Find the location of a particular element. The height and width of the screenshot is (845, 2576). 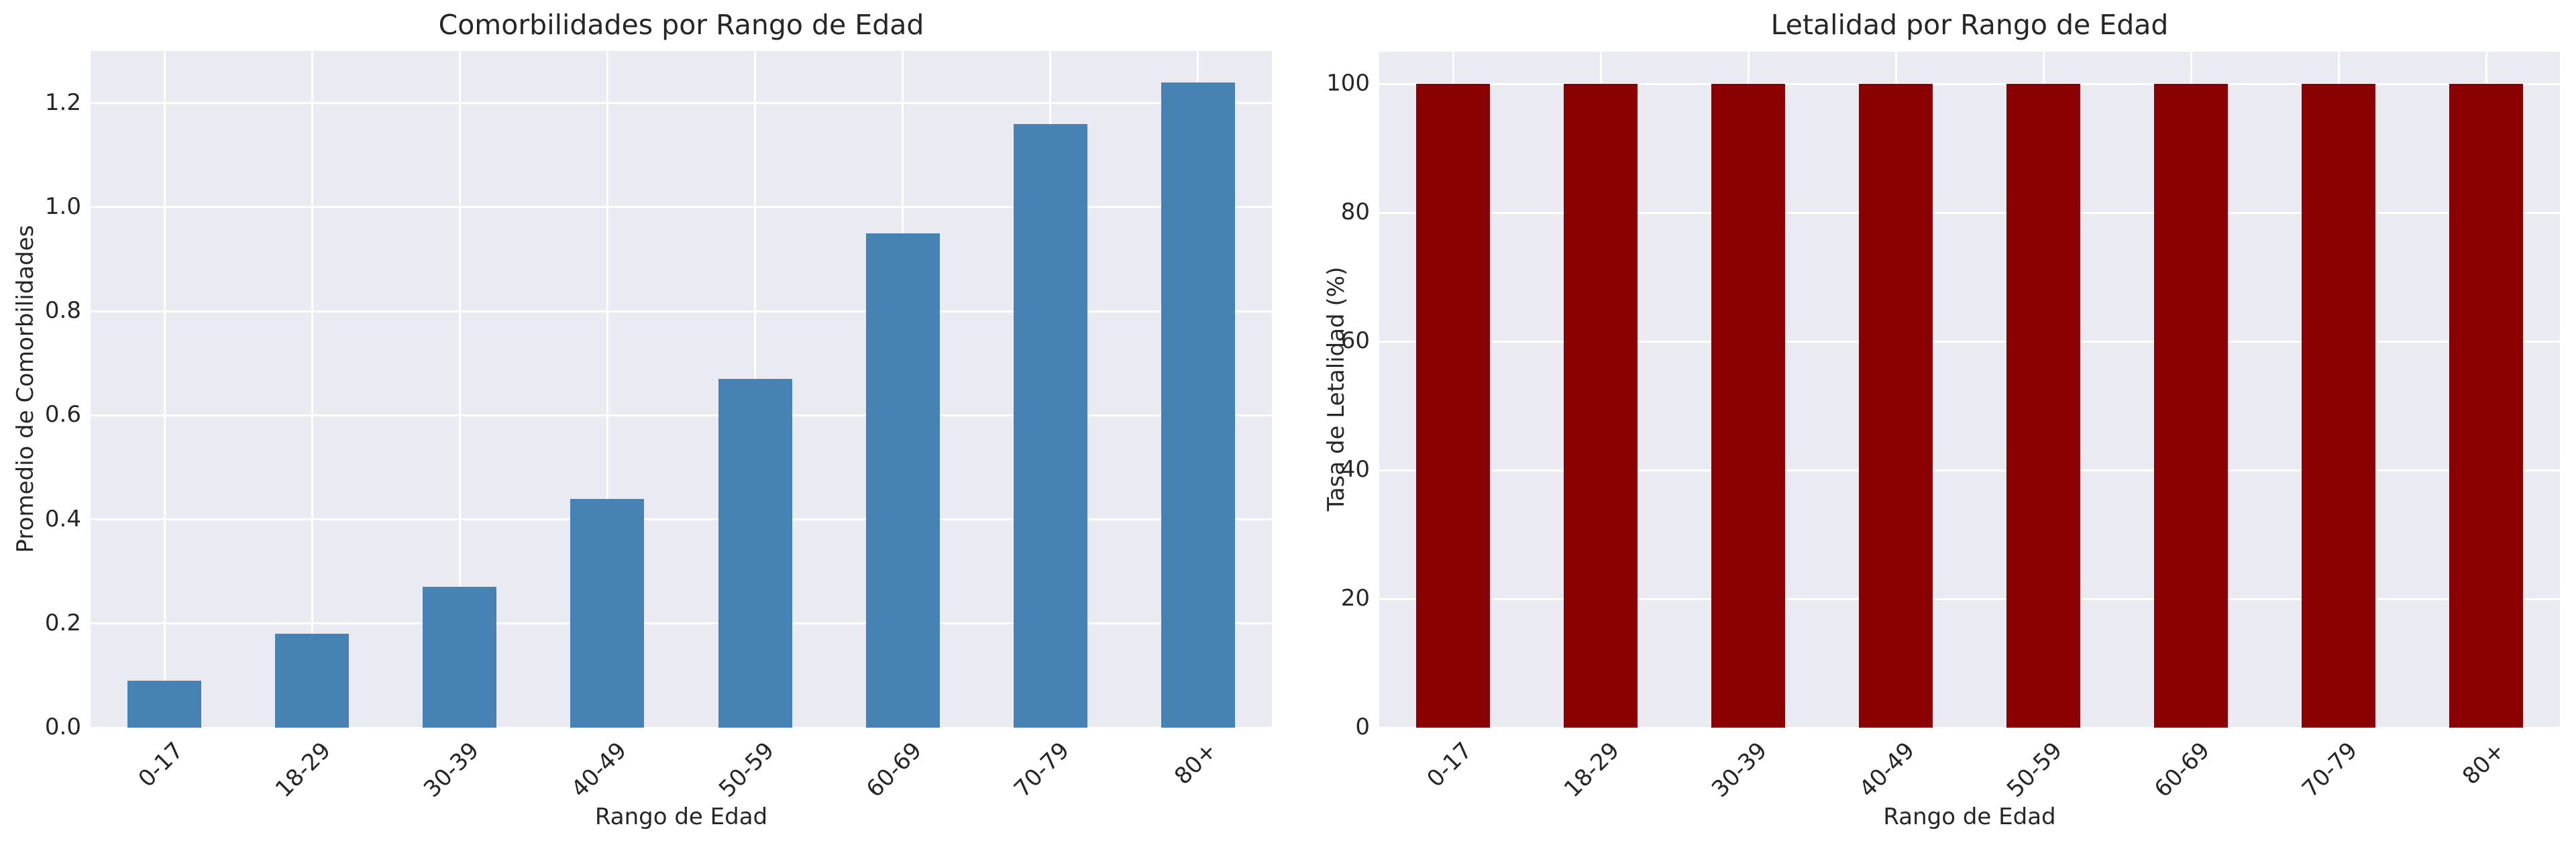

x-tick-label: 18-29 is located at coordinates (1592, 770).